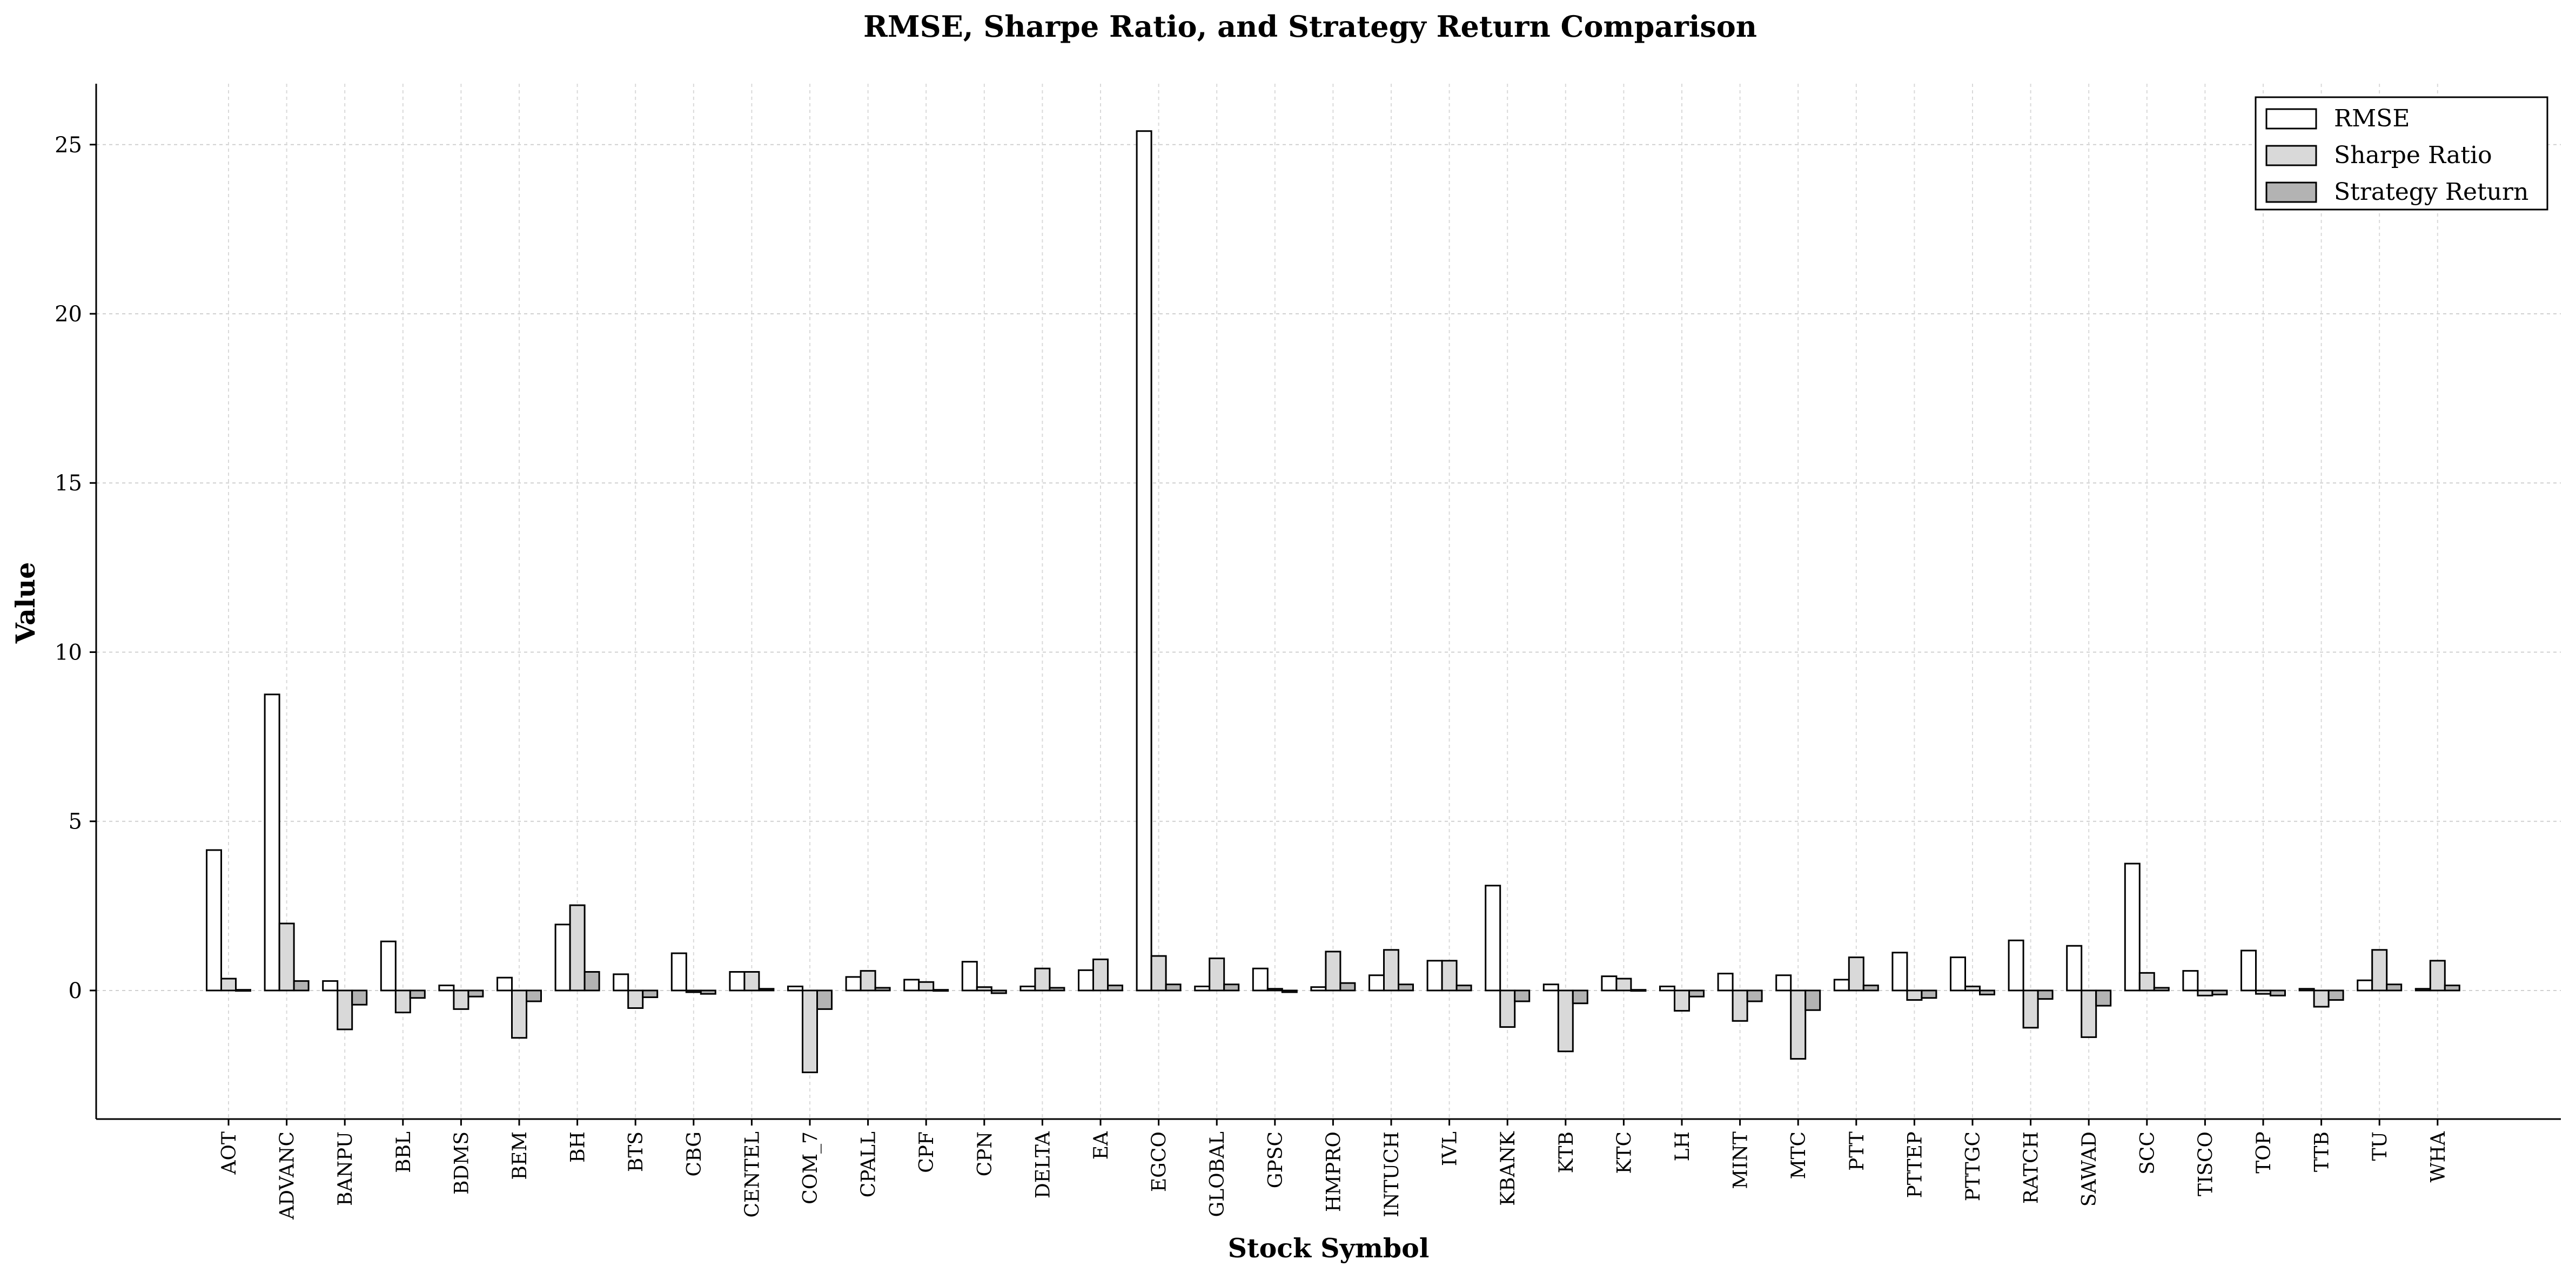  What do you see at coordinates (2380, 1146) in the screenshot?
I see `x-tick-label: TU` at bounding box center [2380, 1146].